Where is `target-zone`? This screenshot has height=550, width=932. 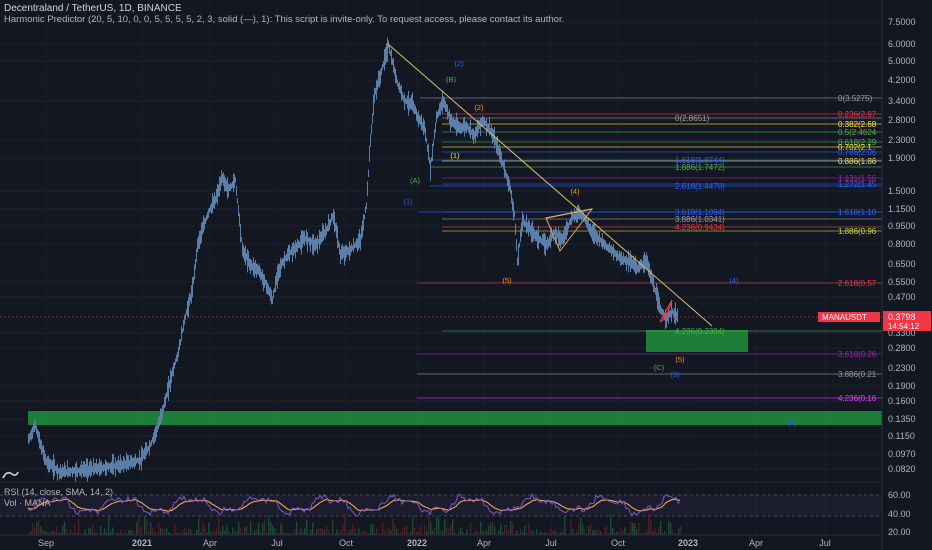 target-zone is located at coordinates (697, 341).